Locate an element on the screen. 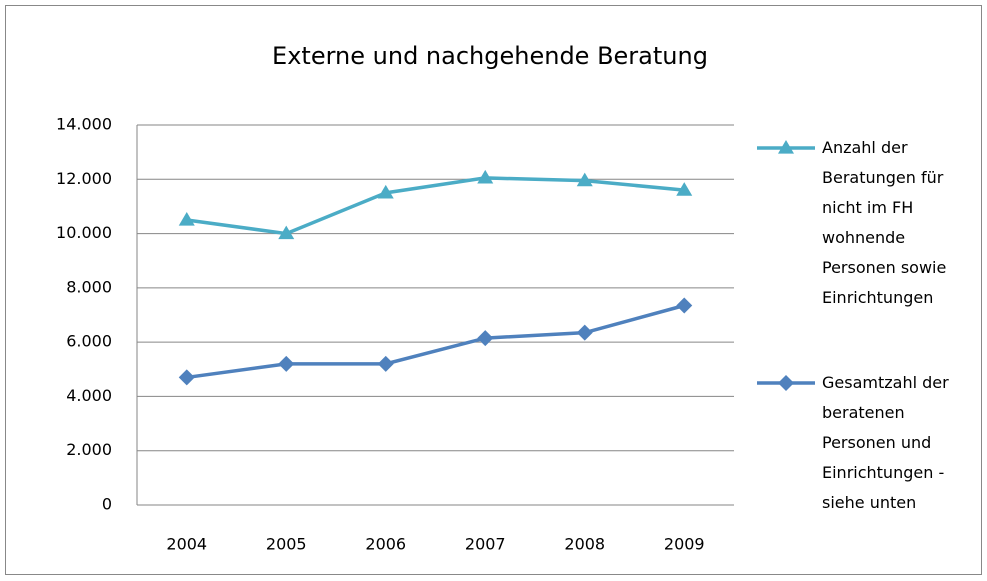 This screenshot has height=581, width=987. y-tick-label: 2.000 is located at coordinates (89, 449).